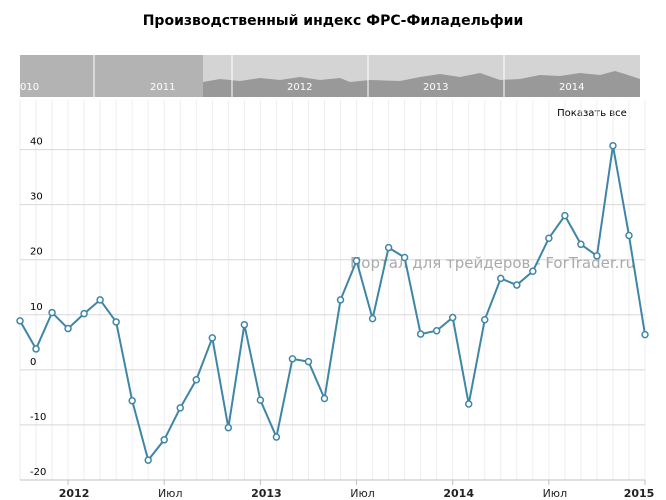 The width and height of the screenshot is (666, 500). What do you see at coordinates (333, 21) in the screenshot?
I see `chart-title: Производственный индекс ФРС-Филадельфии` at bounding box center [333, 21].